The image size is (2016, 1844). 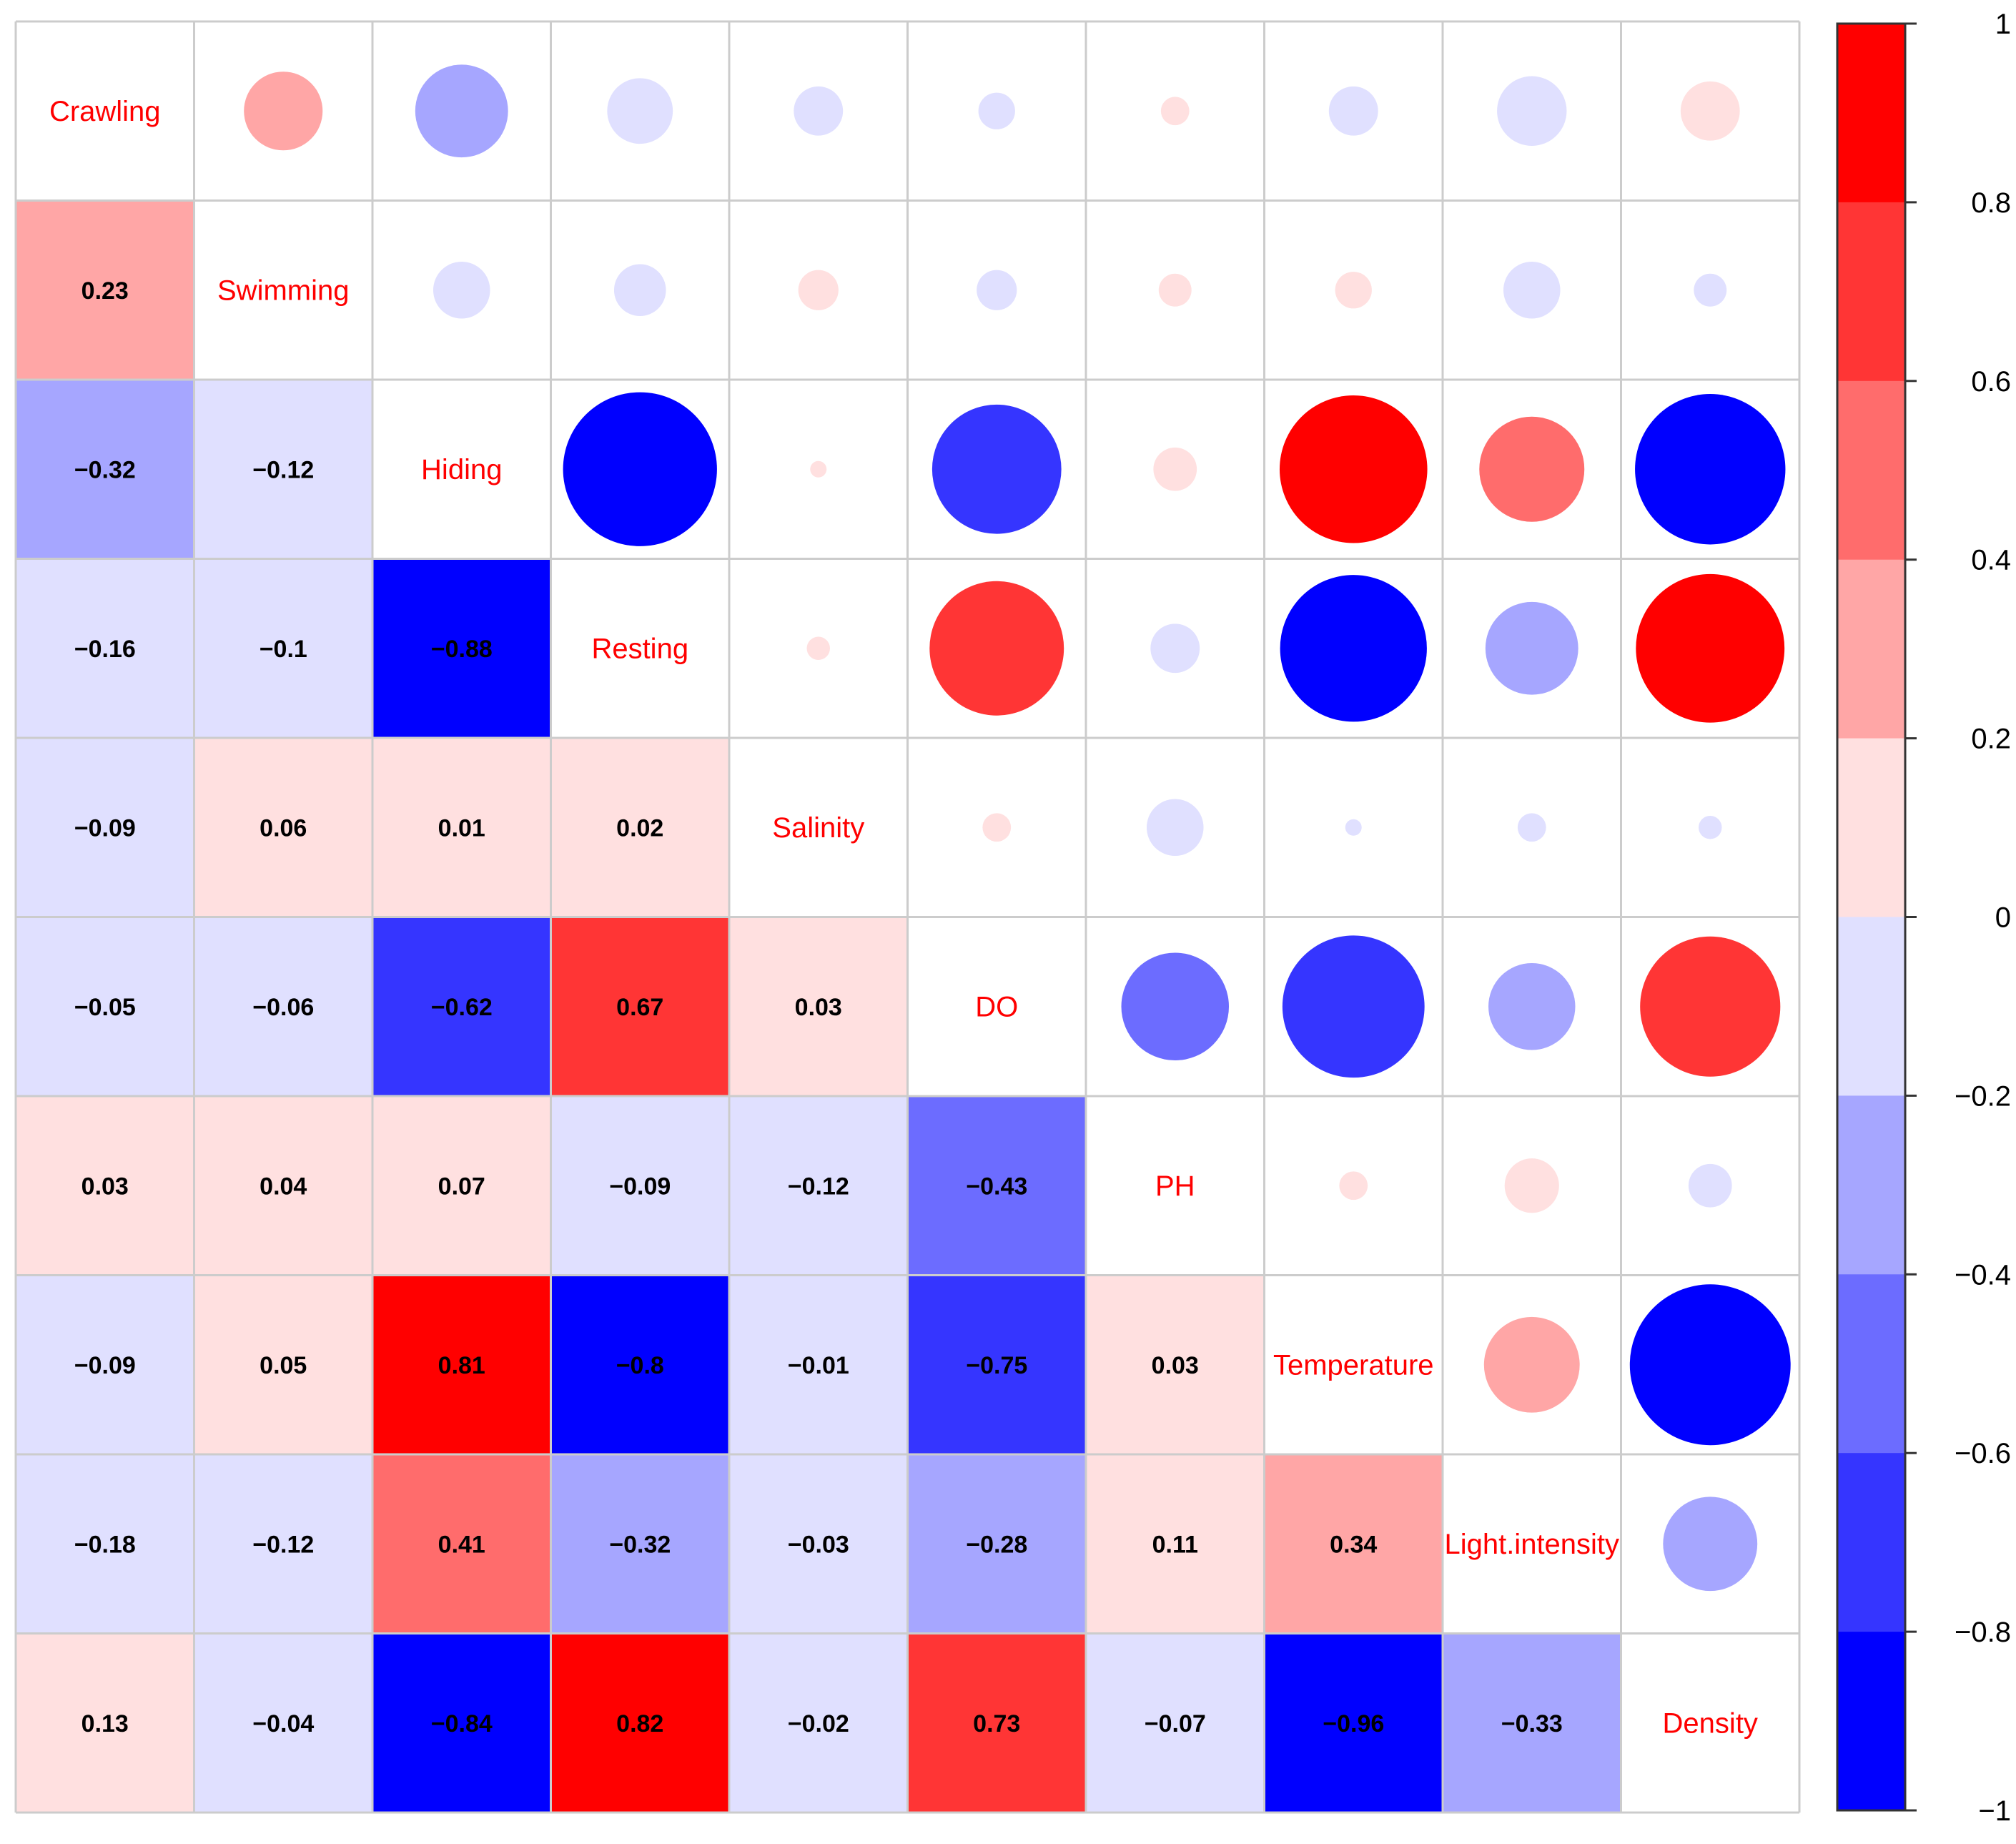 What do you see at coordinates (461, 1365) in the screenshot?
I see `cell-value-7-2: 0.81` at bounding box center [461, 1365].